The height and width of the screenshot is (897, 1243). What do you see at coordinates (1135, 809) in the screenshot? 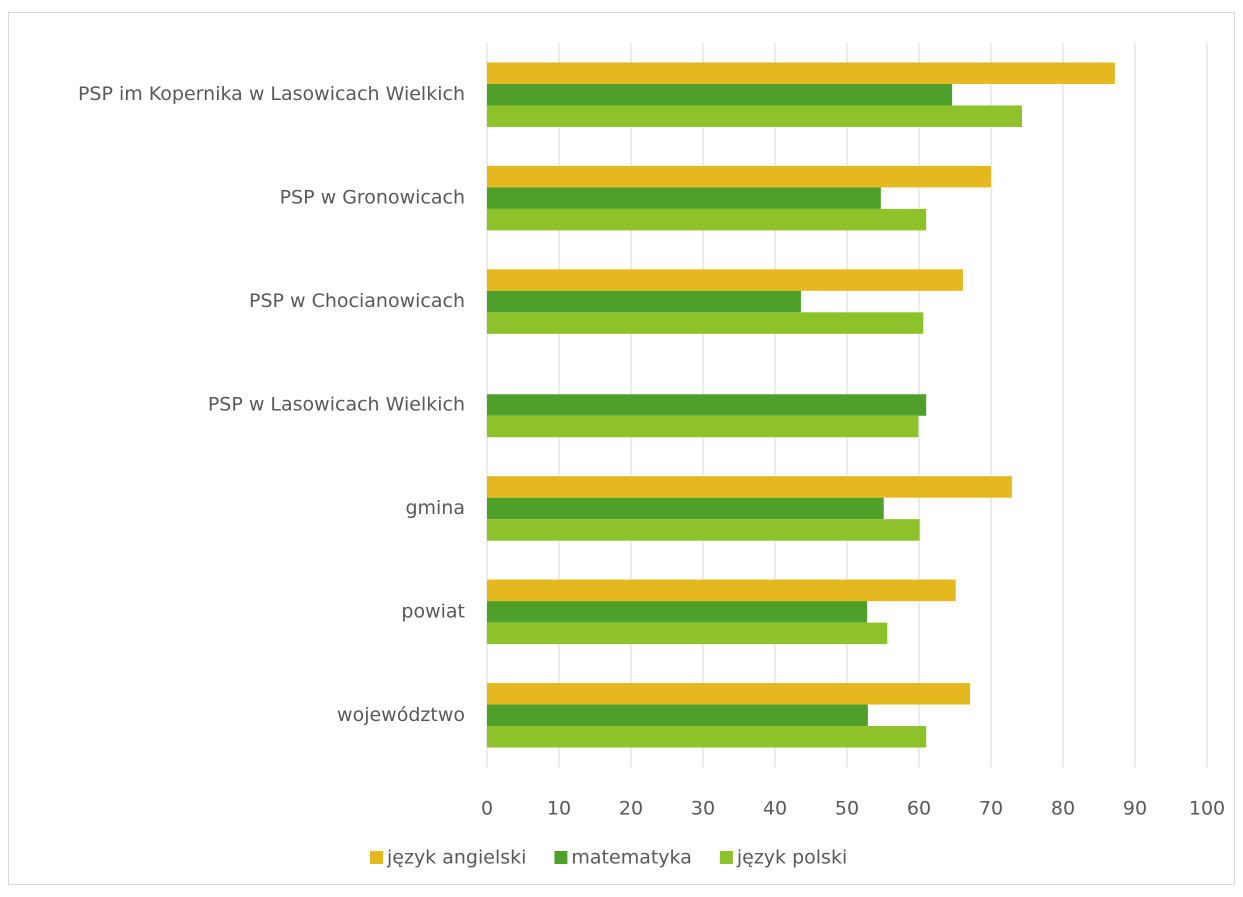
I see `x-tick-label: 90` at bounding box center [1135, 809].